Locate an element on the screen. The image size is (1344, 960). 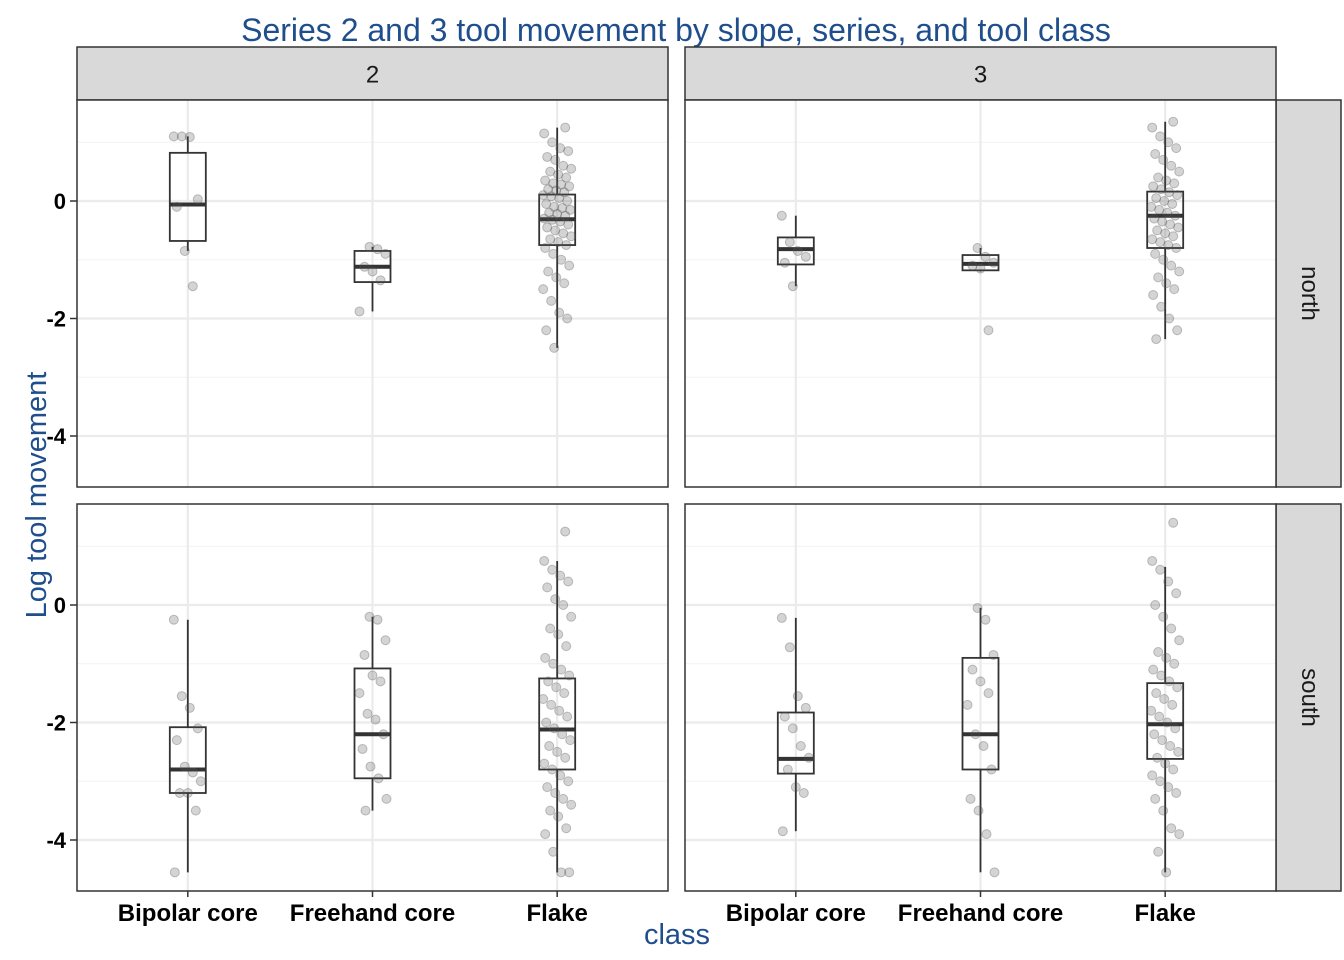
x-axis-title: class is located at coordinates (677, 935).